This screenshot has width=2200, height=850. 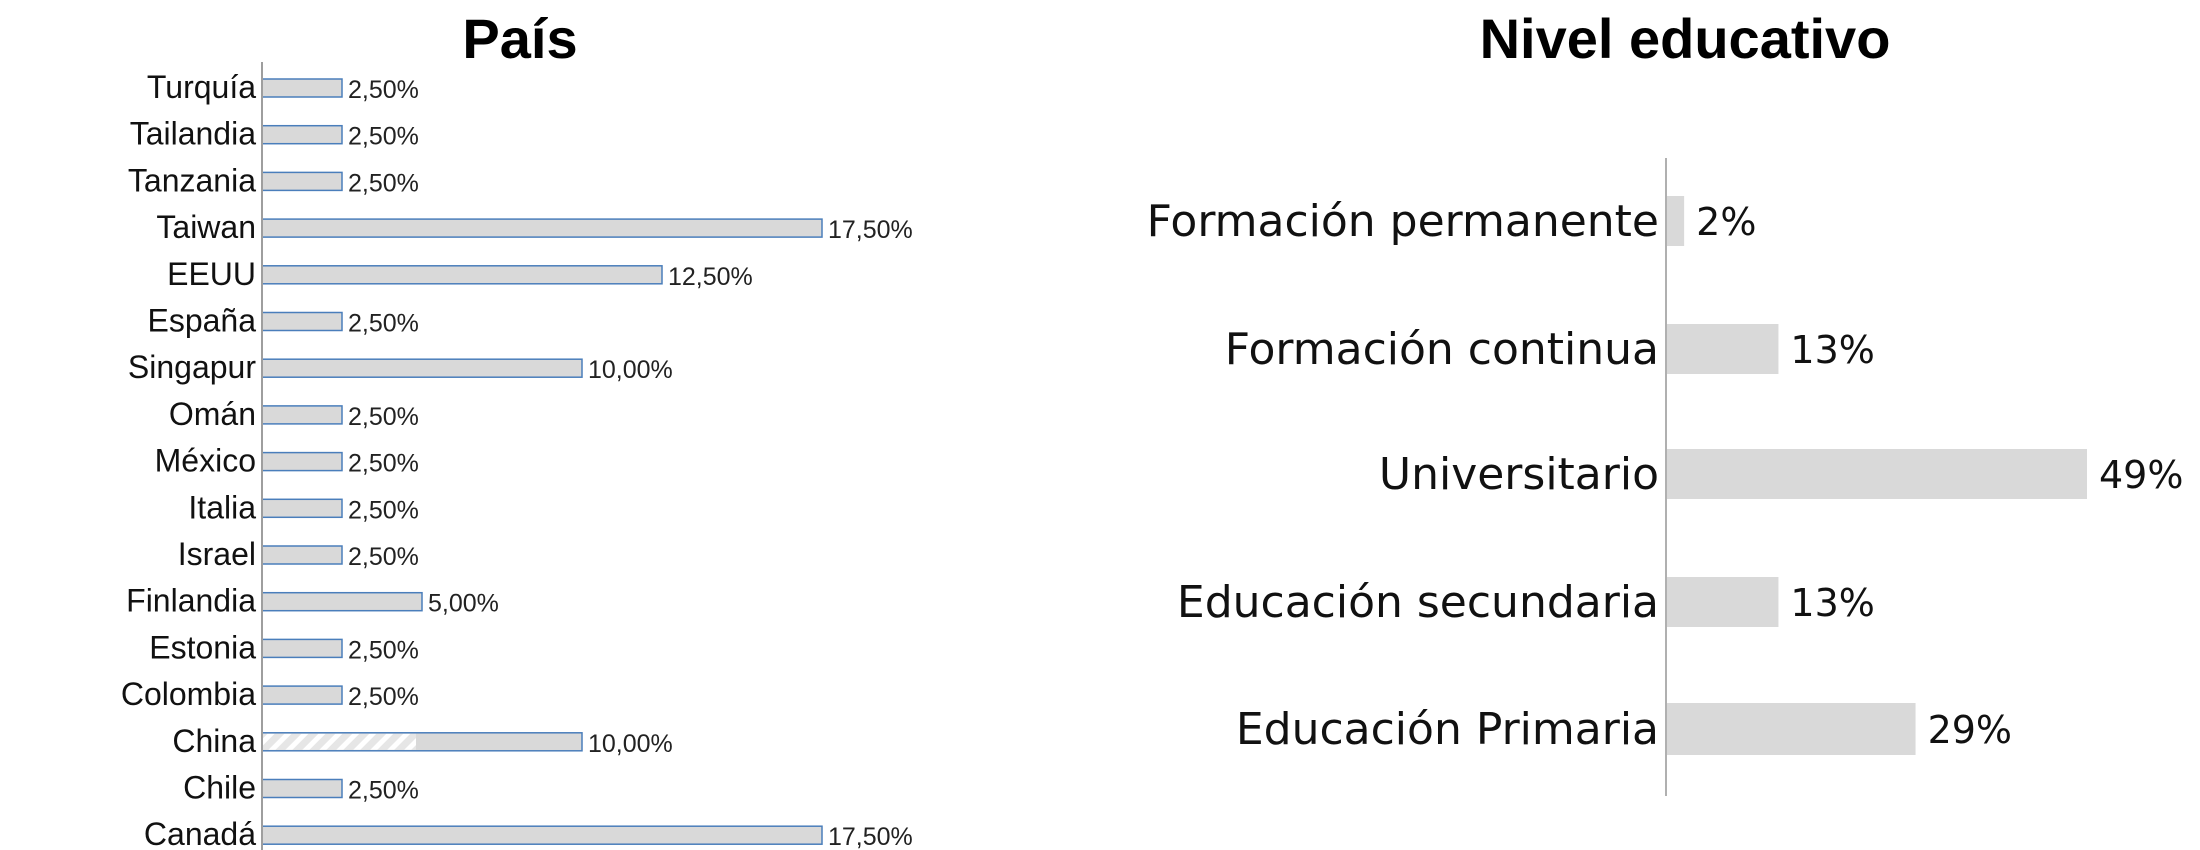 I want to click on nivel-value-label: 29%, so click(x=1970, y=730).